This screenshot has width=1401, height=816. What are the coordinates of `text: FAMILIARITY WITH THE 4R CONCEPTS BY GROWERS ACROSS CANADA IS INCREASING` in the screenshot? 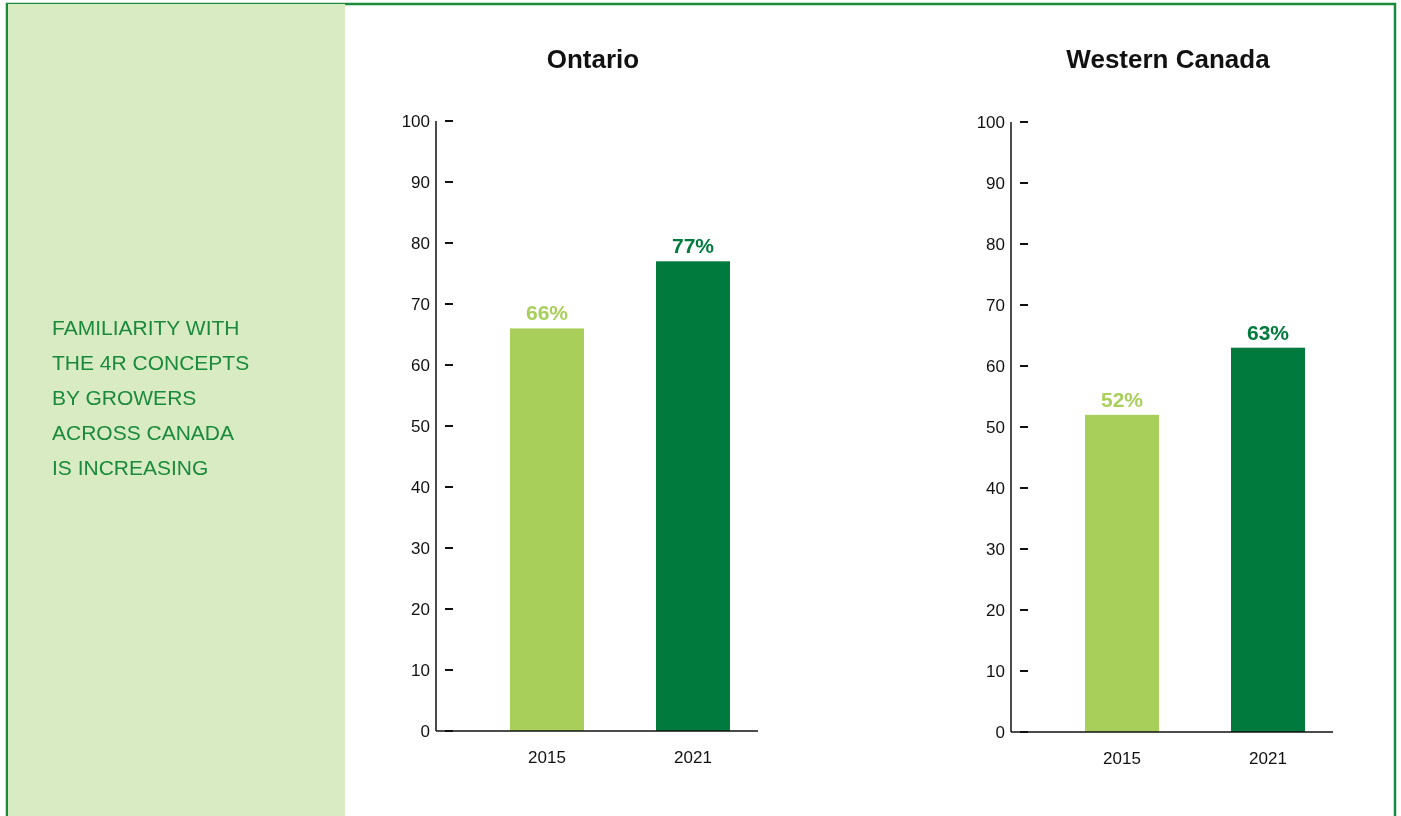 It's located at (151, 397).